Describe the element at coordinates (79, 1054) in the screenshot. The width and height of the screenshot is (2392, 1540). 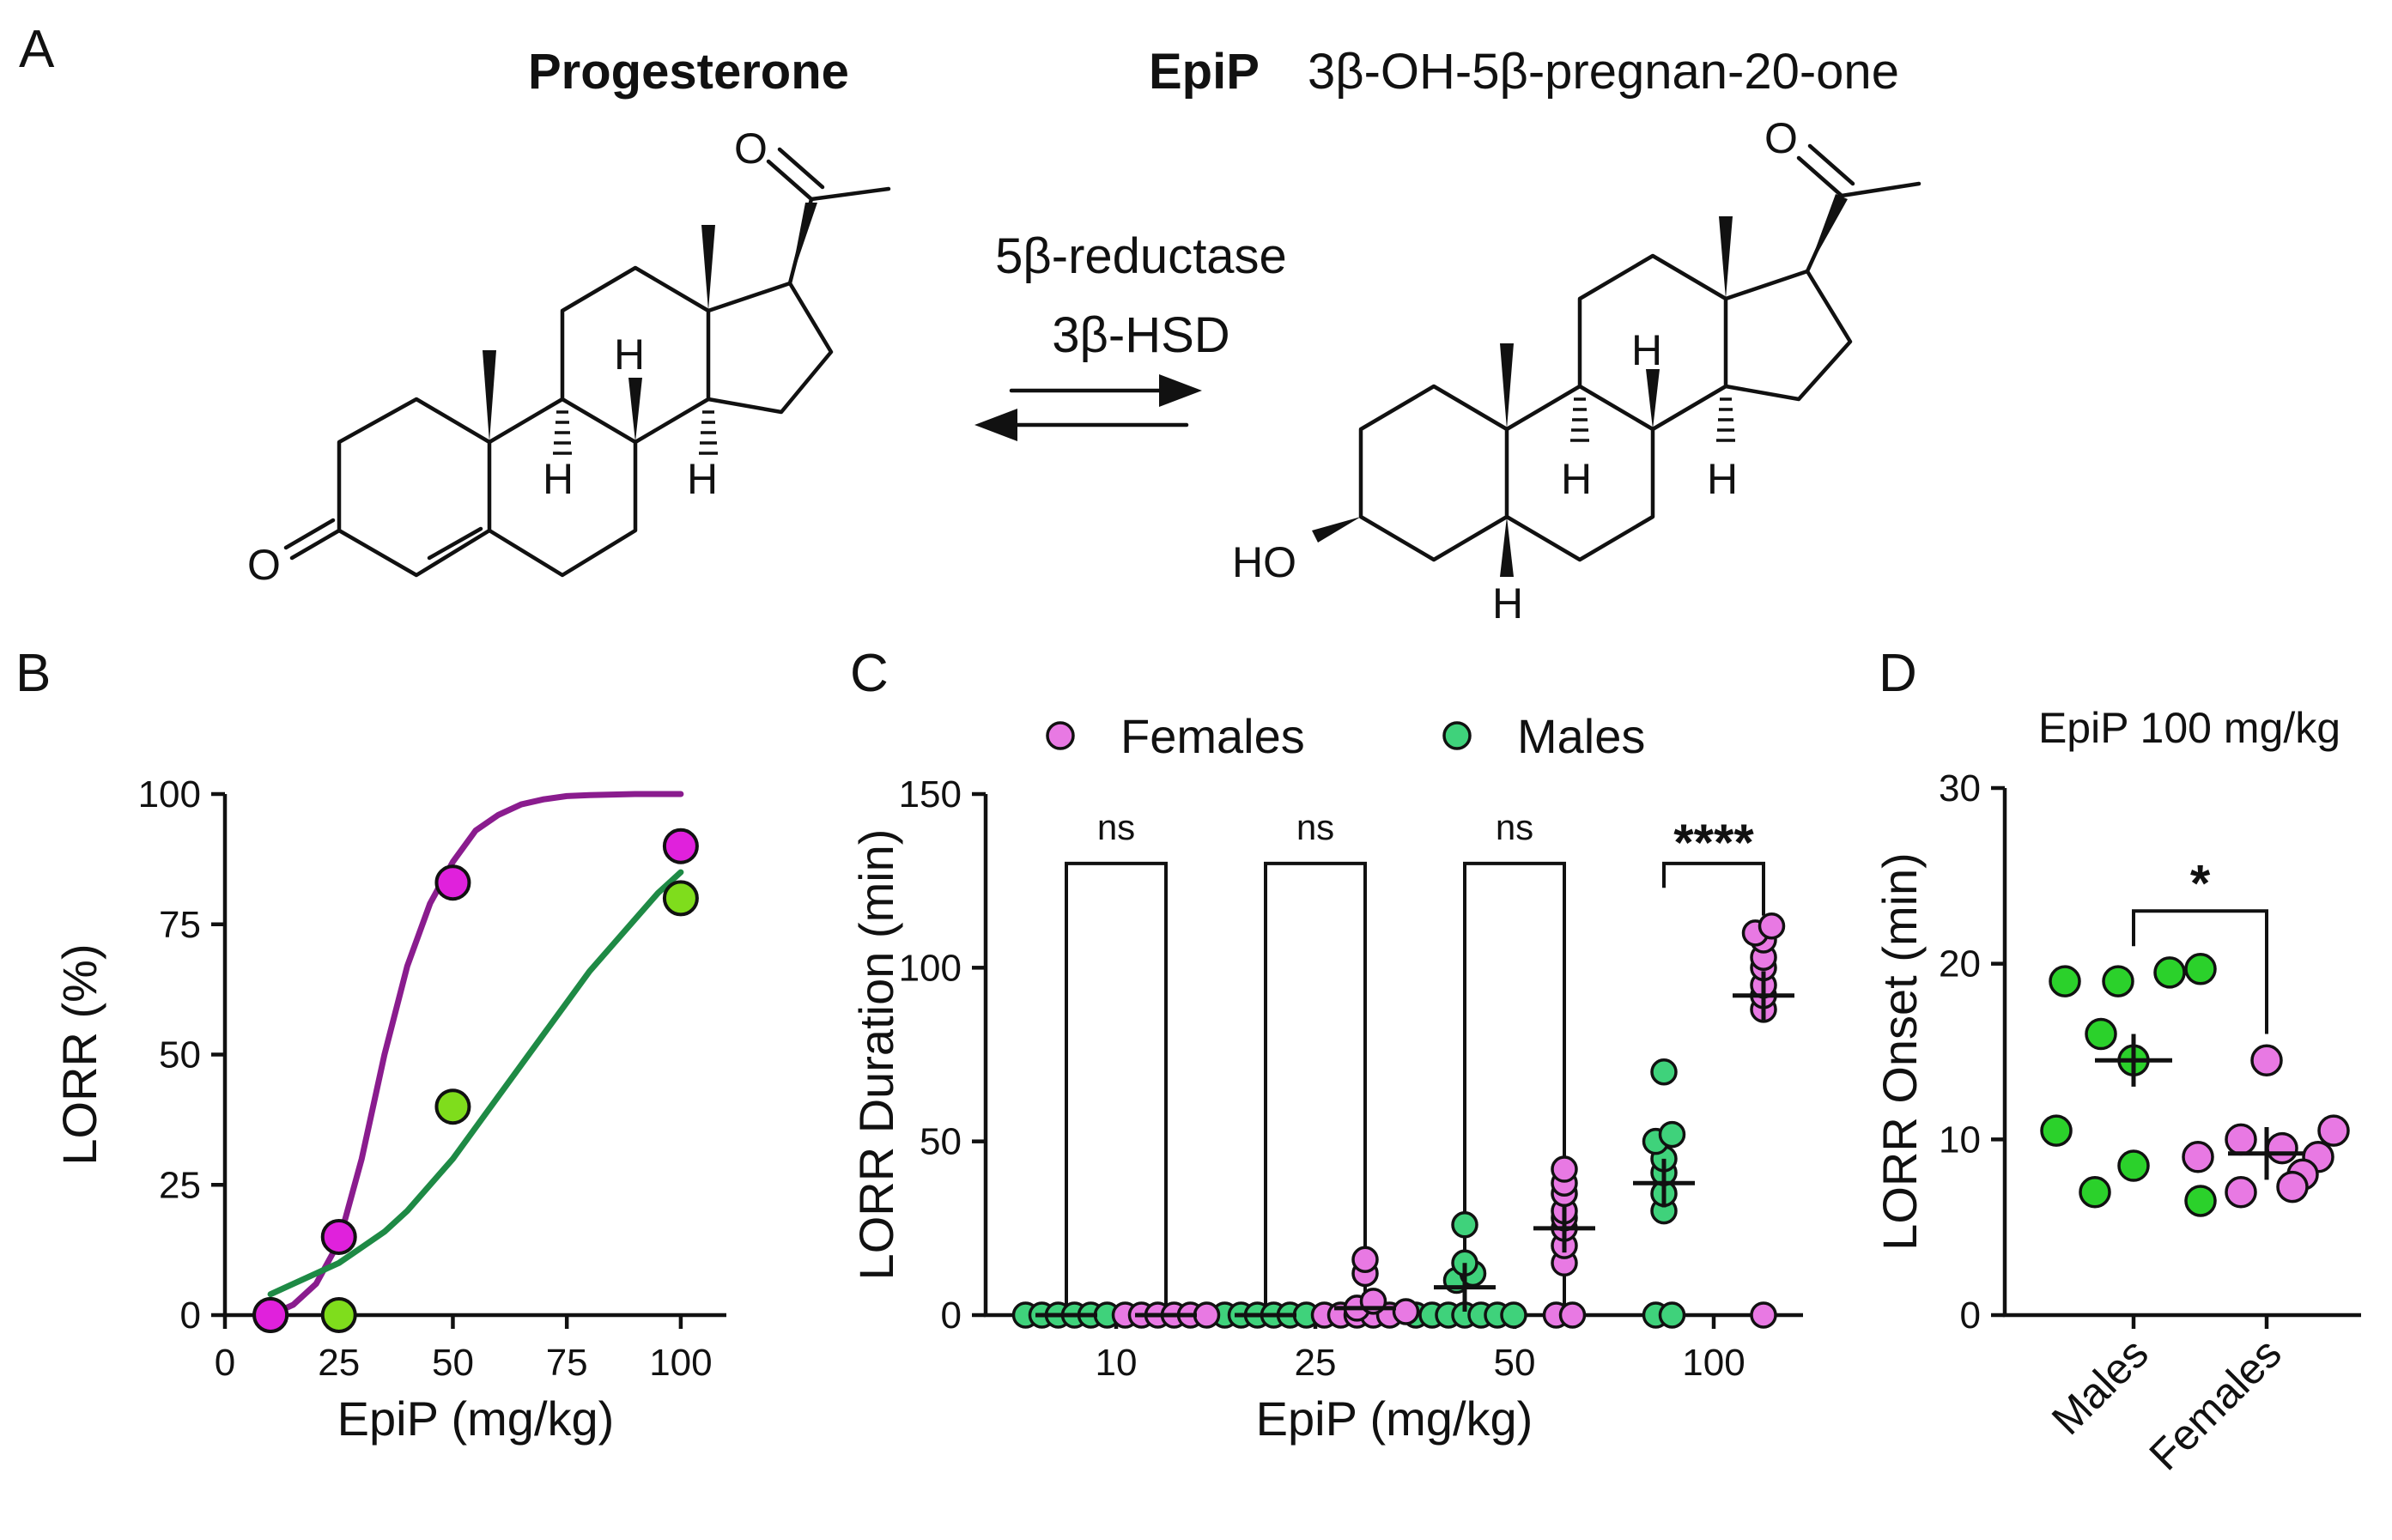
I see `b-y-axis-title: LORR (%)` at that location.